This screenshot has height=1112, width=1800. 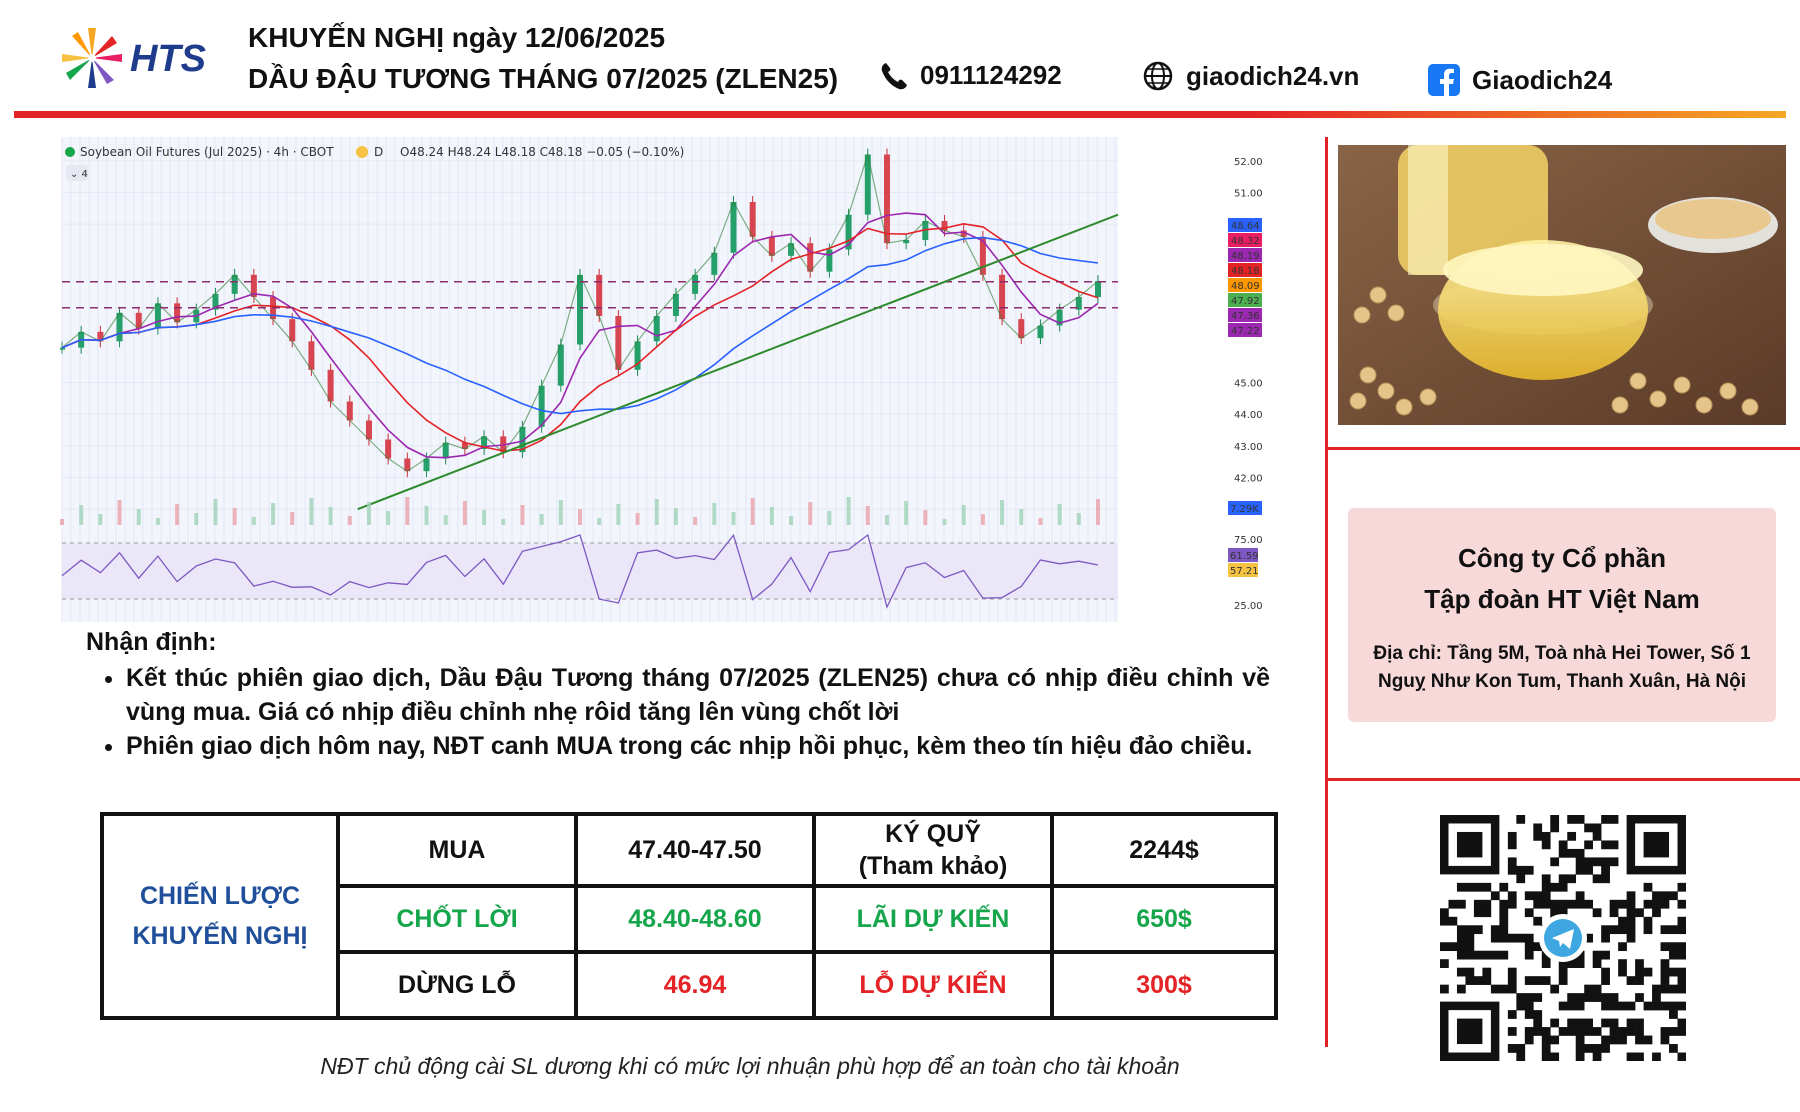 What do you see at coordinates (1248, 540) in the screenshot?
I see `rsi-tick-label: 75.00` at bounding box center [1248, 540].